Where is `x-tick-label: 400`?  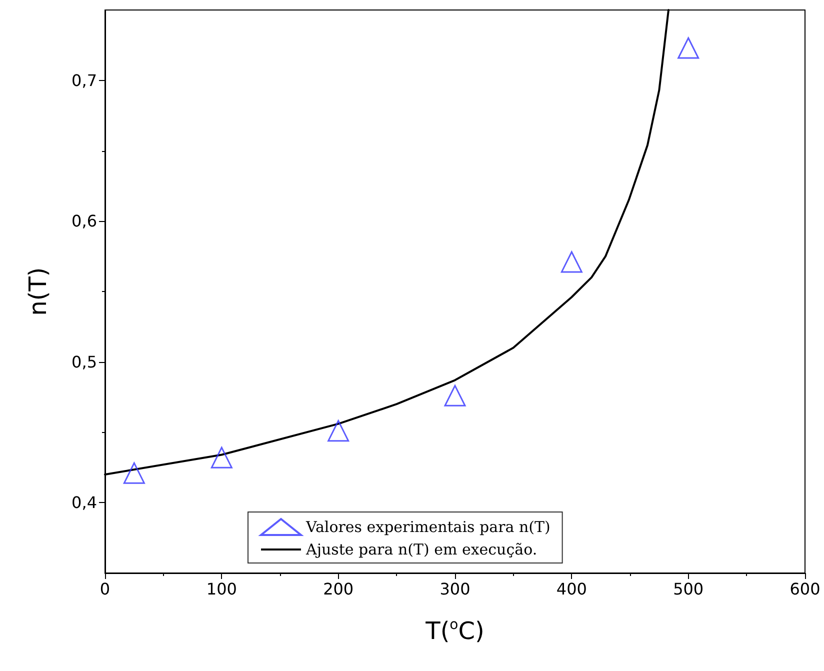
x-tick-label: 400 is located at coordinates (571, 589).